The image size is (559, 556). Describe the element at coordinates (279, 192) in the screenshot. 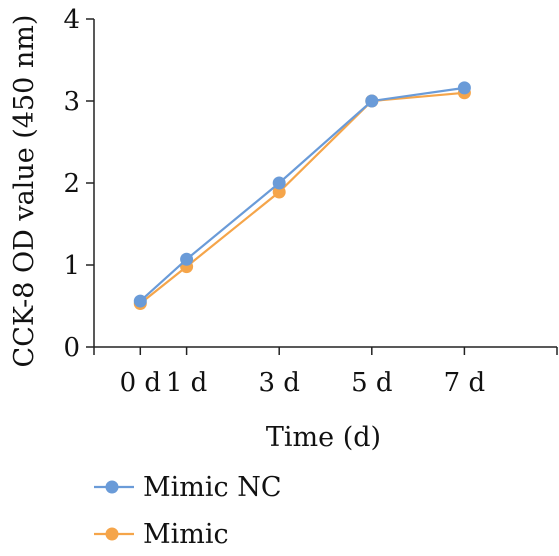

I see `data-point-mimic` at that location.